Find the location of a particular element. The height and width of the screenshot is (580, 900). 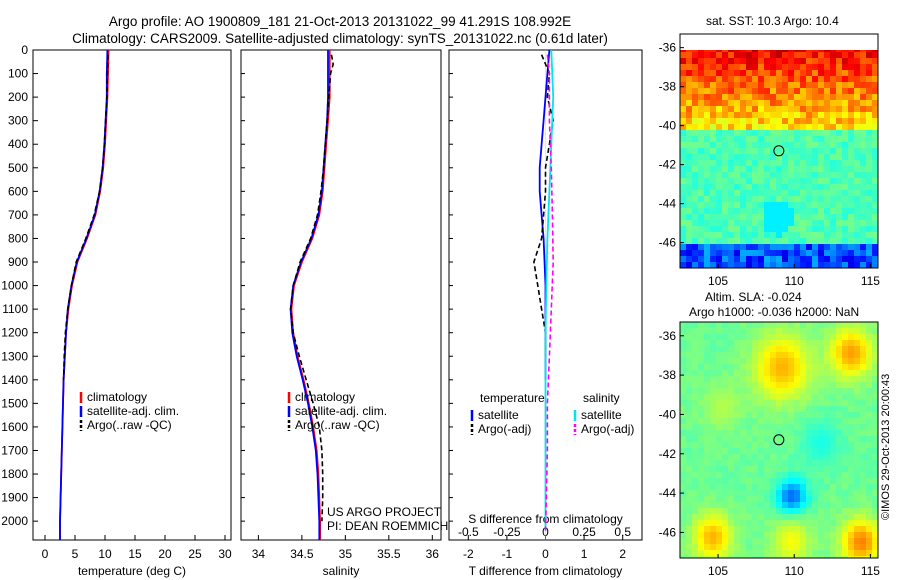

argo-float-marker is located at coordinates (779, 151).